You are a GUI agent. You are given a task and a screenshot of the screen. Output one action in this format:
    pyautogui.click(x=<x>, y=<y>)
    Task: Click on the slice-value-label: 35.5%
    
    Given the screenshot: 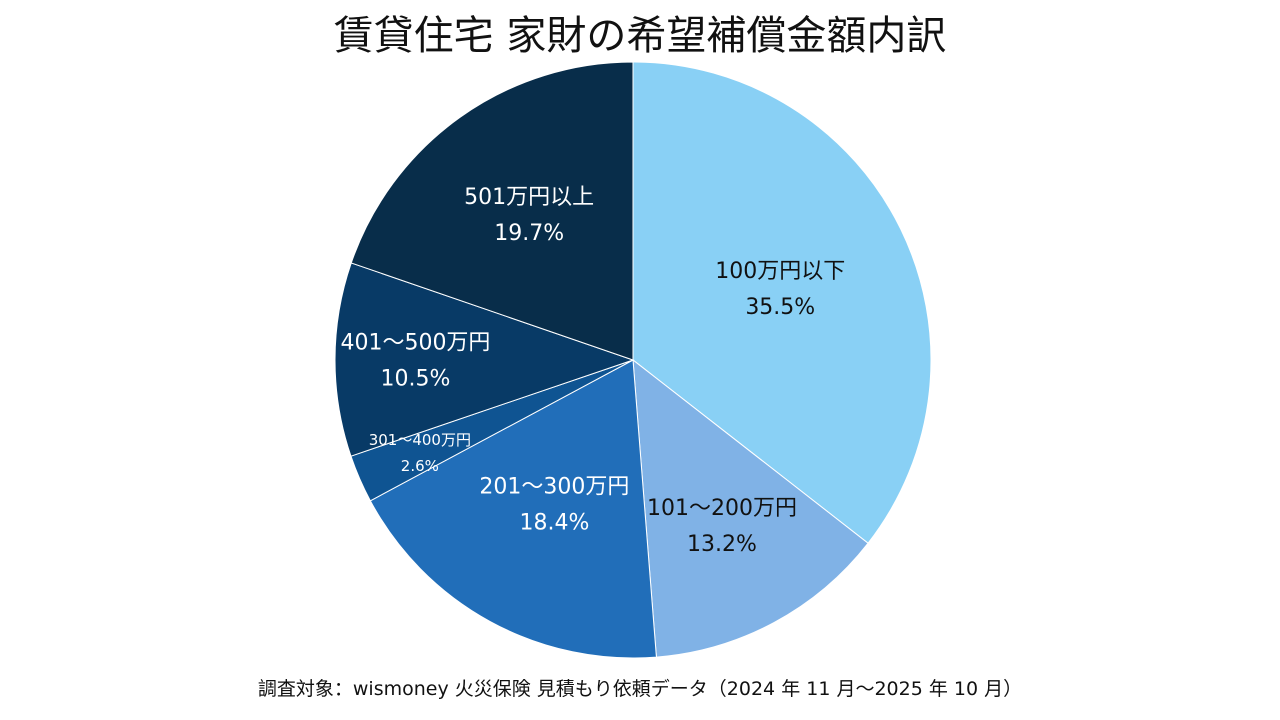 What is the action you would take?
    pyautogui.click(x=780, y=307)
    